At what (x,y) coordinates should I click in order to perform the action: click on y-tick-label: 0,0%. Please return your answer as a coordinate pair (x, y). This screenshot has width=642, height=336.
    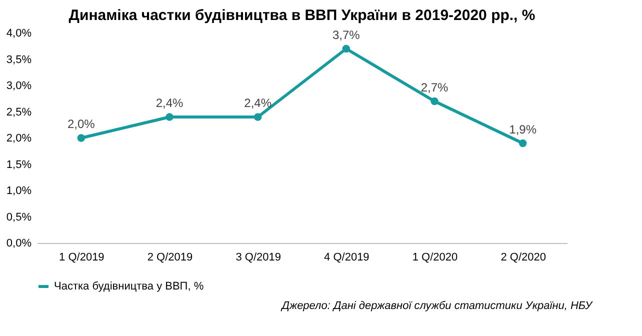
    Looking at the image, I should click on (19, 244).